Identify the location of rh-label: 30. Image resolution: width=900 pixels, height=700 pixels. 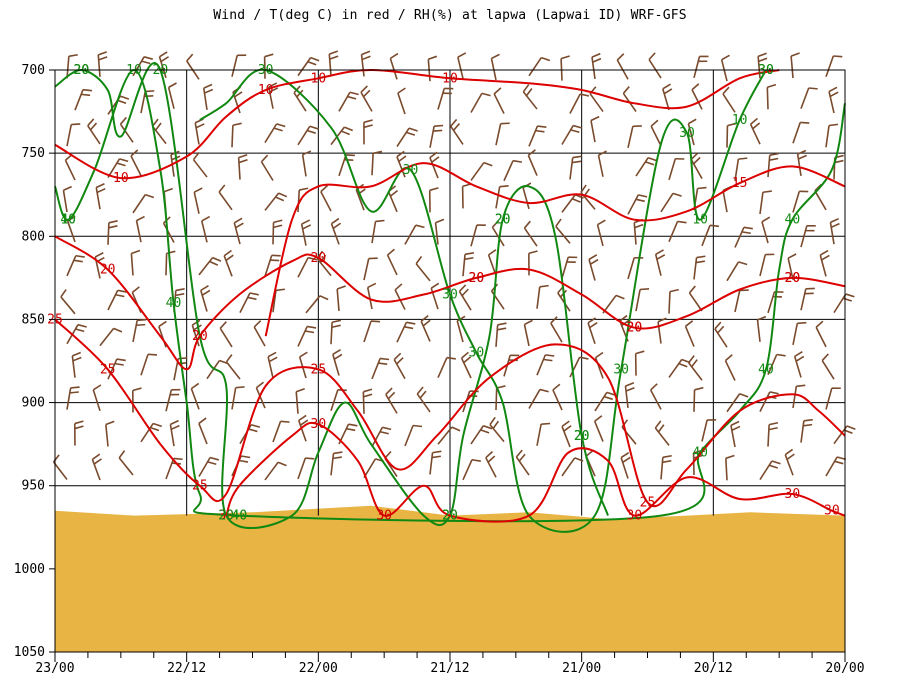
(477, 353).